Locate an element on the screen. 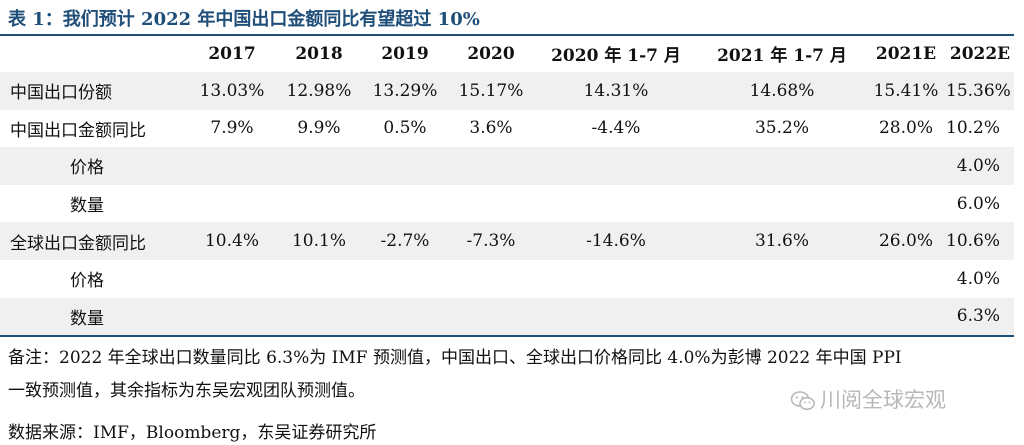 This screenshot has width=1024, height=445. header-cell: 2021 年 1-7 月 is located at coordinates (782, 56).